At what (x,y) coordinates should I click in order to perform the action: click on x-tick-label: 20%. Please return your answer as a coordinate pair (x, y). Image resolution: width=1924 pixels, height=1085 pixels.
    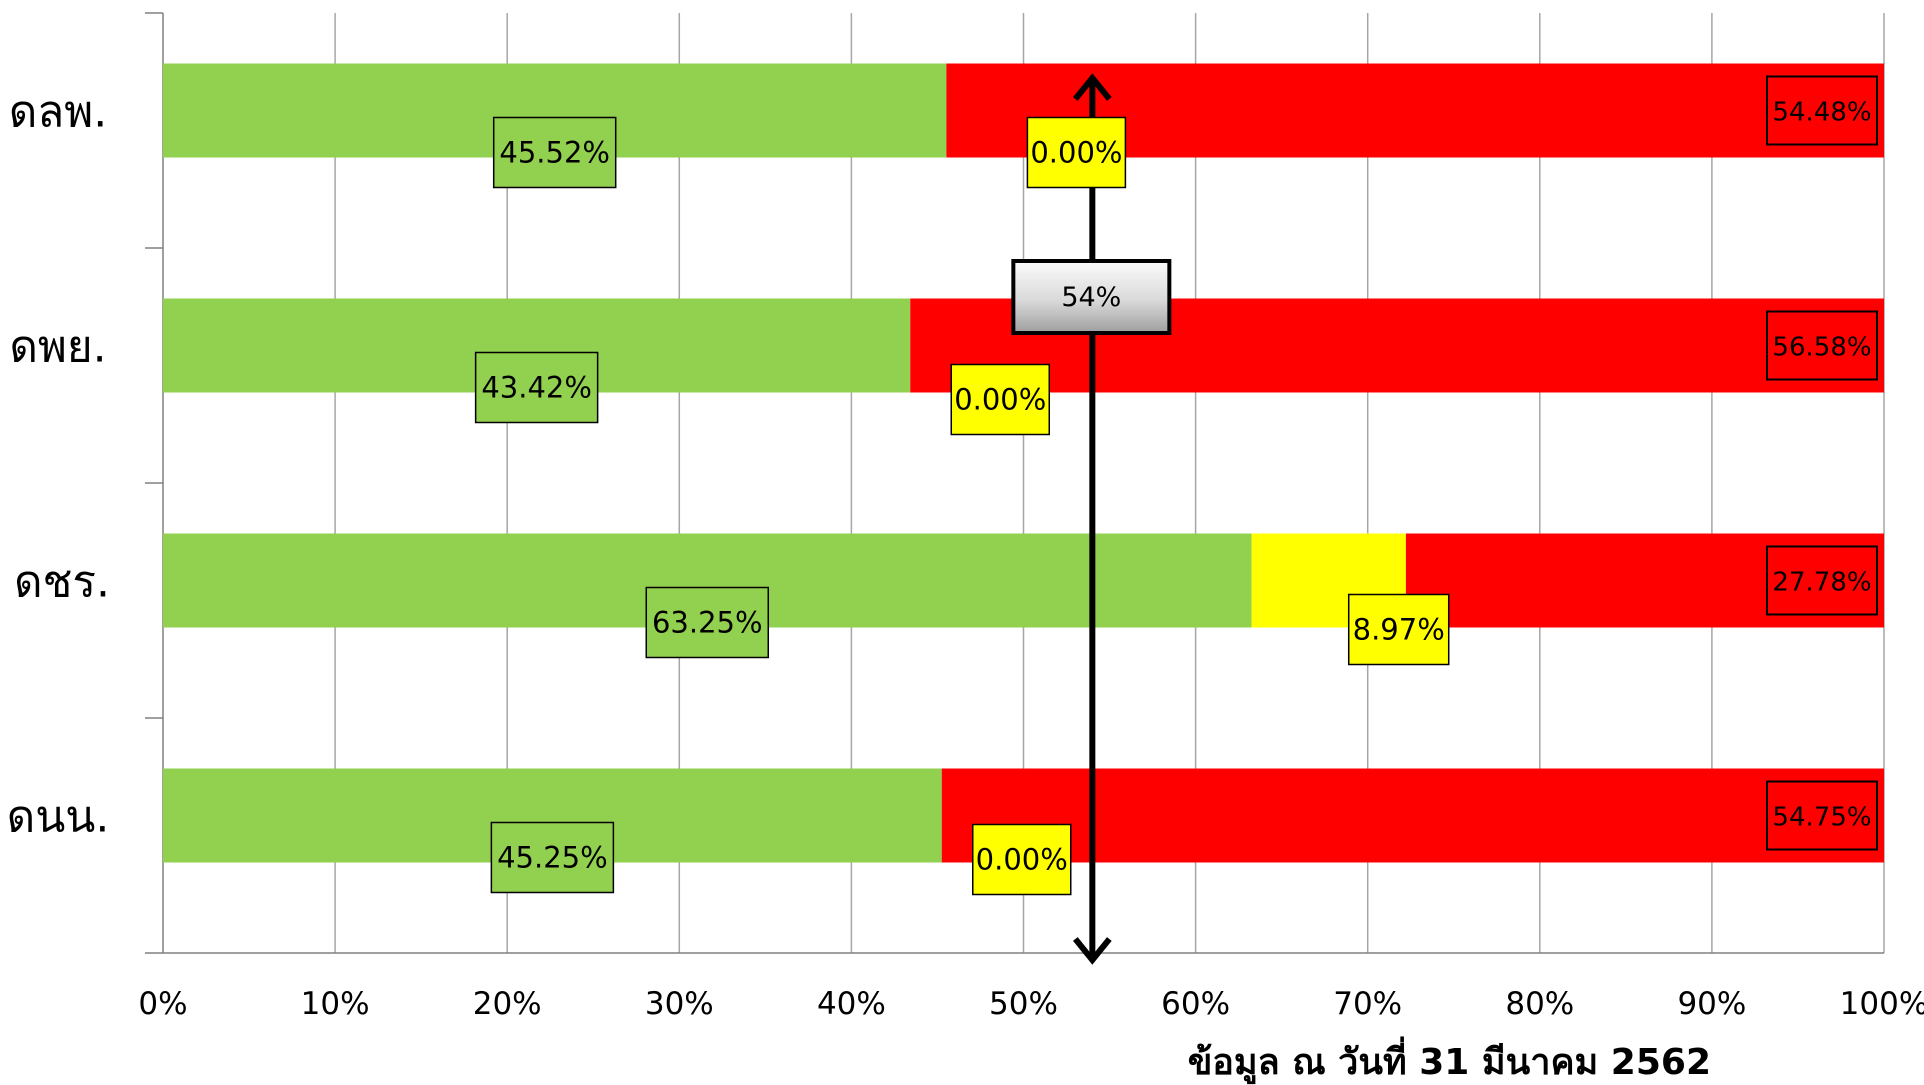
    Looking at the image, I should click on (507, 1004).